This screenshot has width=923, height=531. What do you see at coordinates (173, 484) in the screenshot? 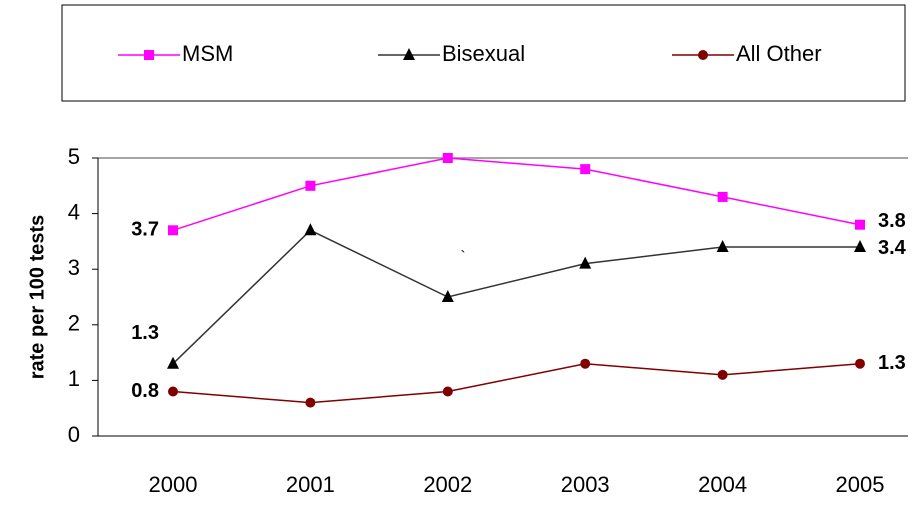
I see `x-tick-label: 2000` at bounding box center [173, 484].